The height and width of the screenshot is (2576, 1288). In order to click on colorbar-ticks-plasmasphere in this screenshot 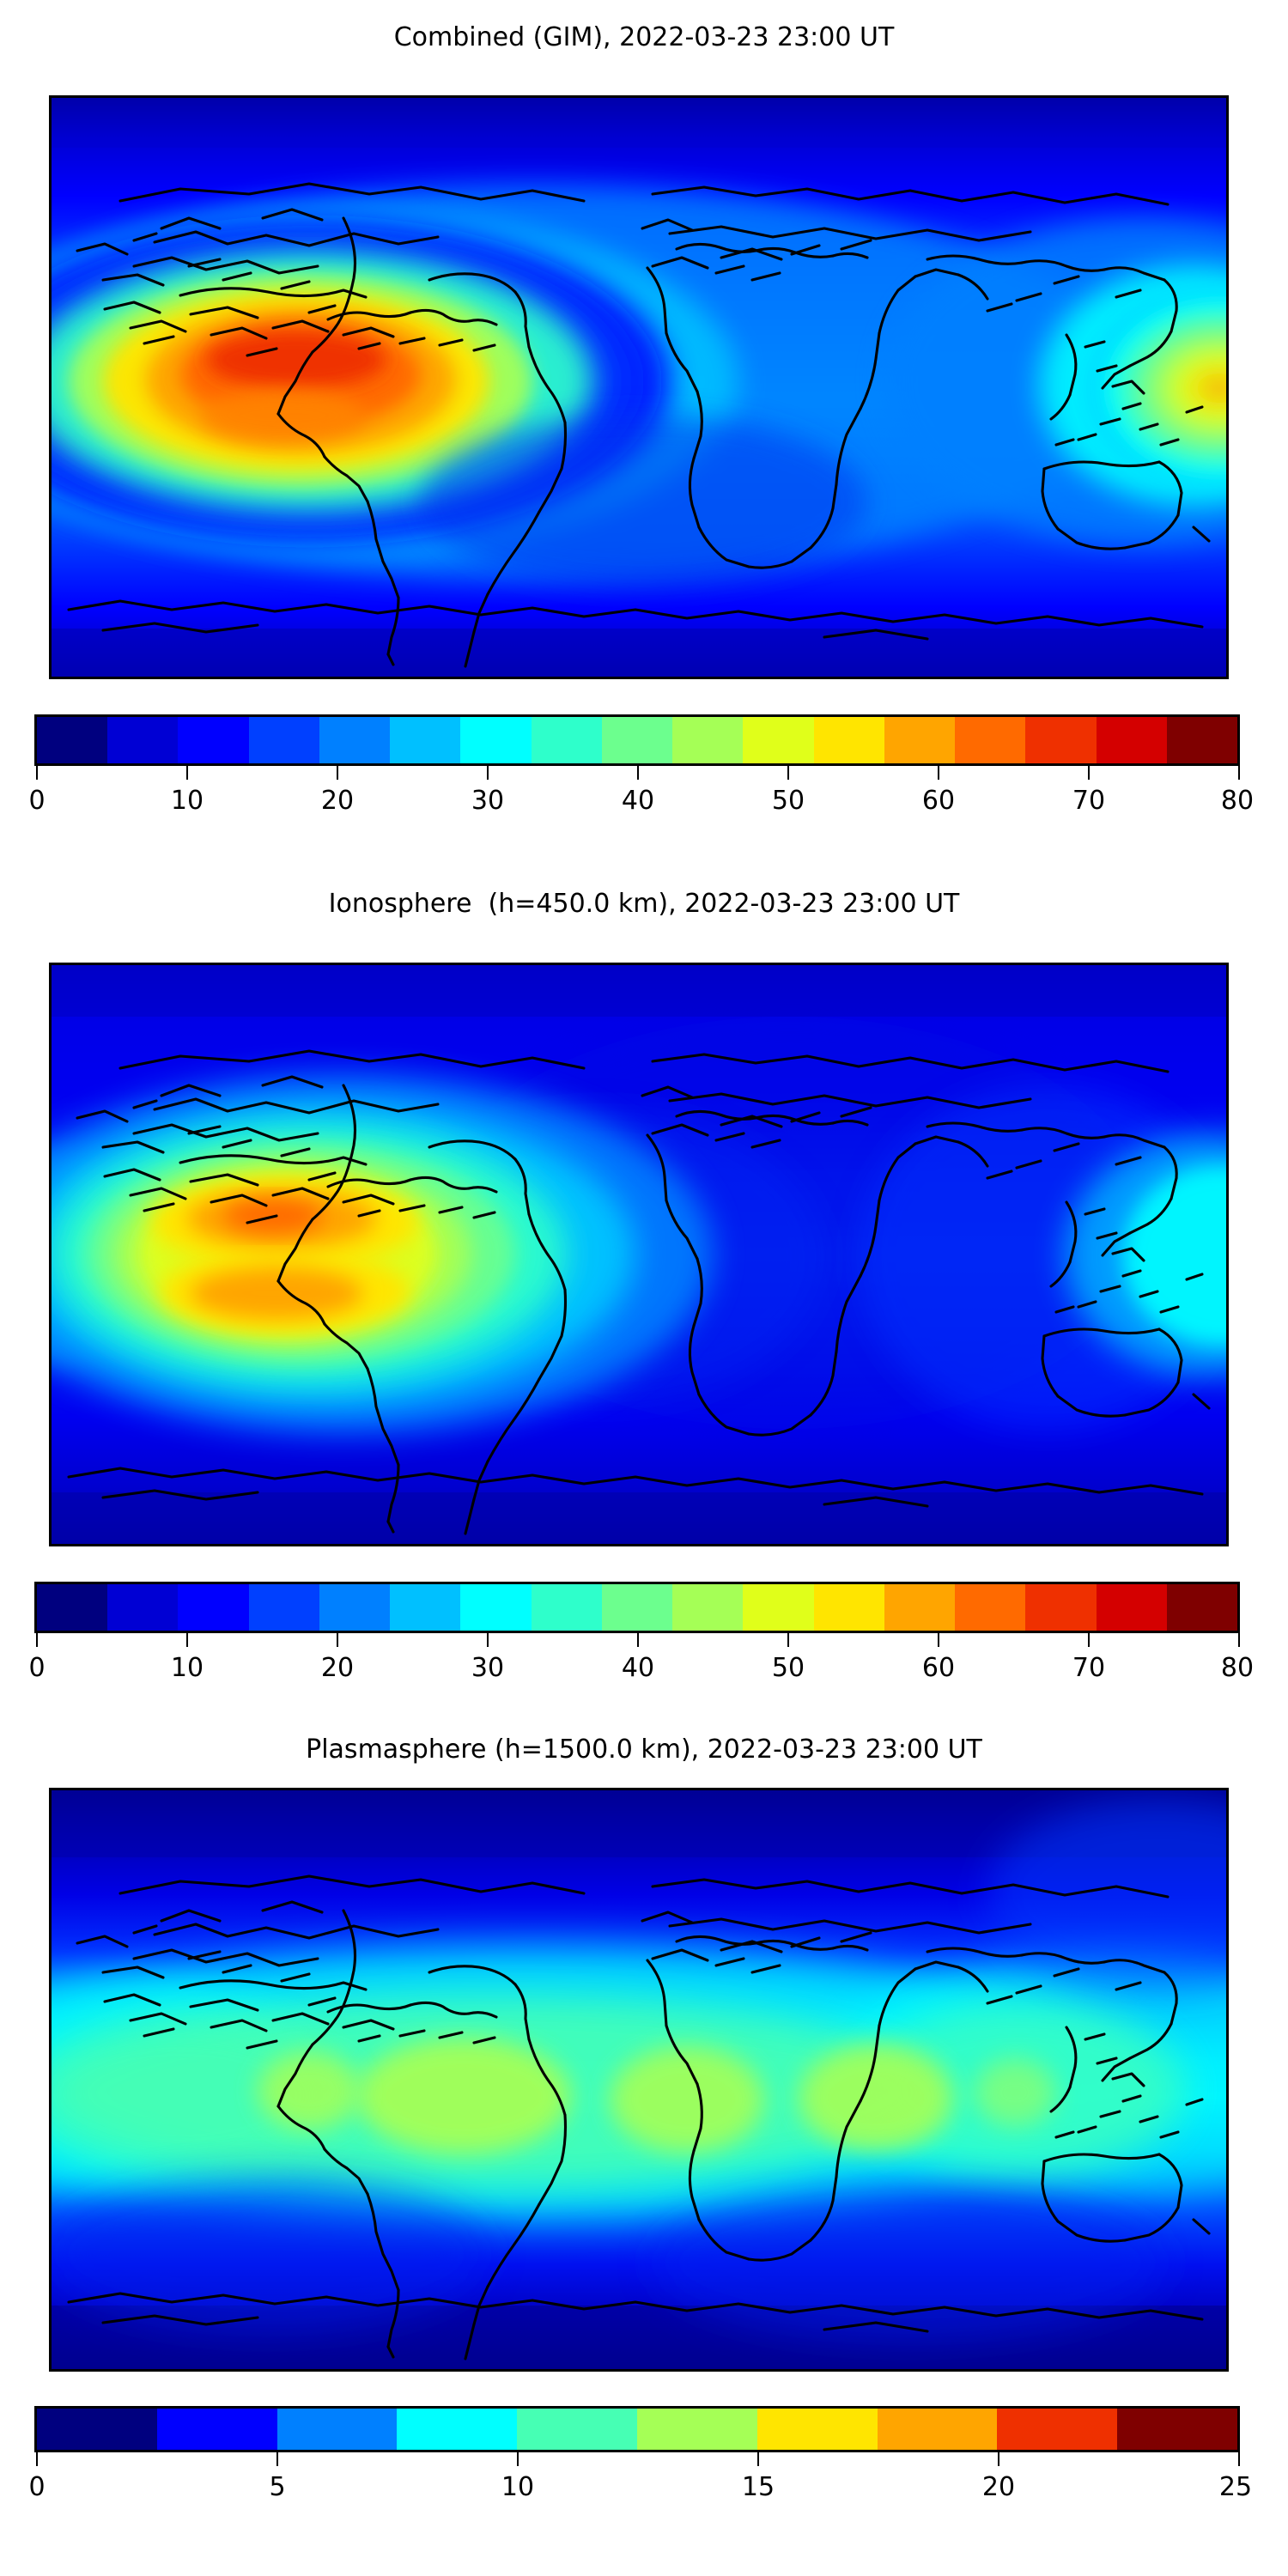, I will do `click(637, 2461)`.